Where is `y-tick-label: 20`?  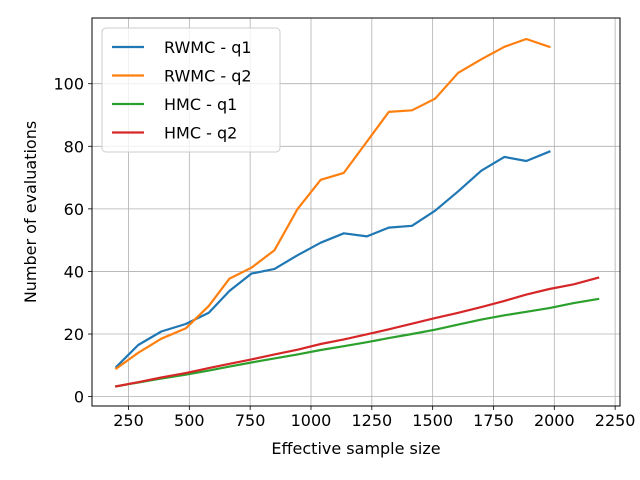
y-tick-label: 20 is located at coordinates (74, 334).